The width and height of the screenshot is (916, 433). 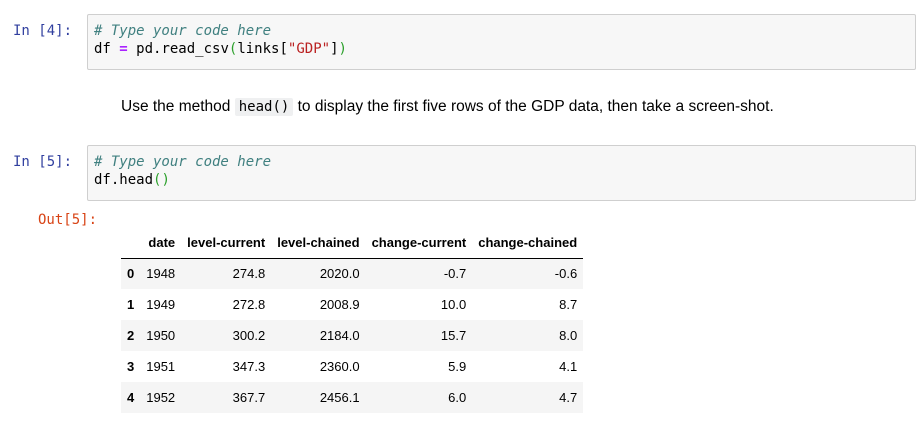 I want to click on table-cell: 2184.0, so click(x=339, y=335).